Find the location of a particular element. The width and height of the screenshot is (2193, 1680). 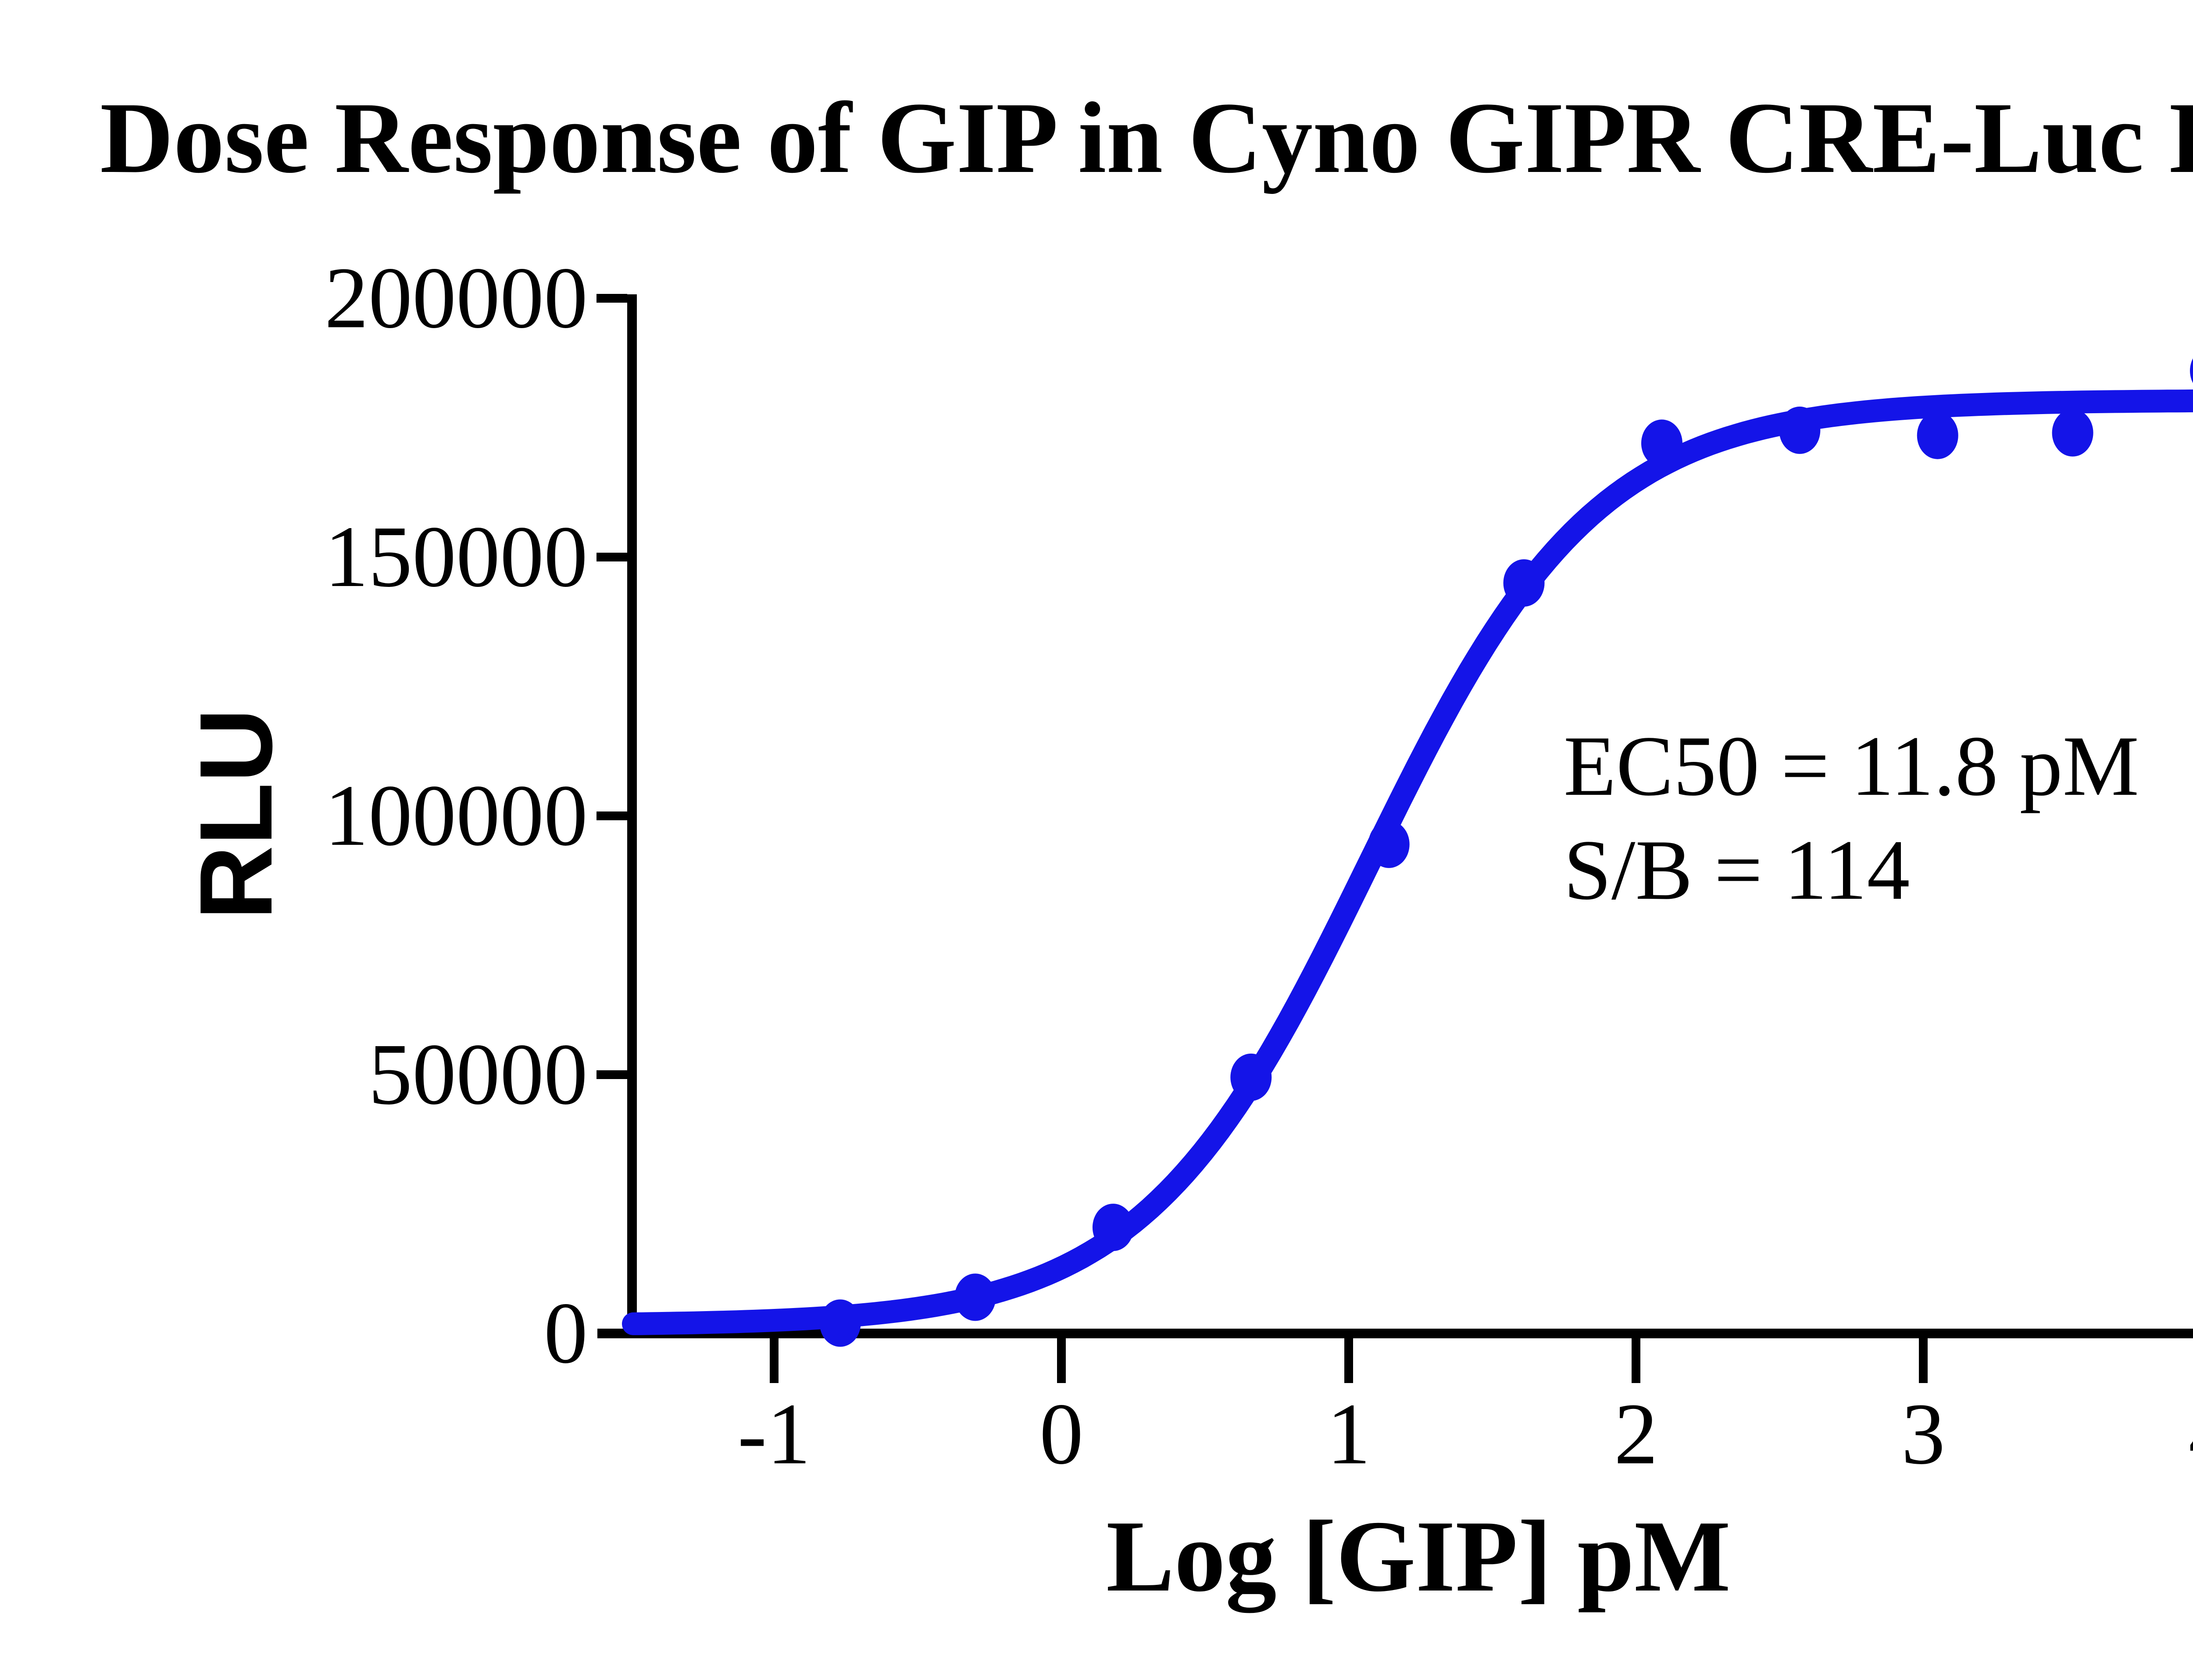

y-tick-label-0: 0 is located at coordinates (566, 1333).